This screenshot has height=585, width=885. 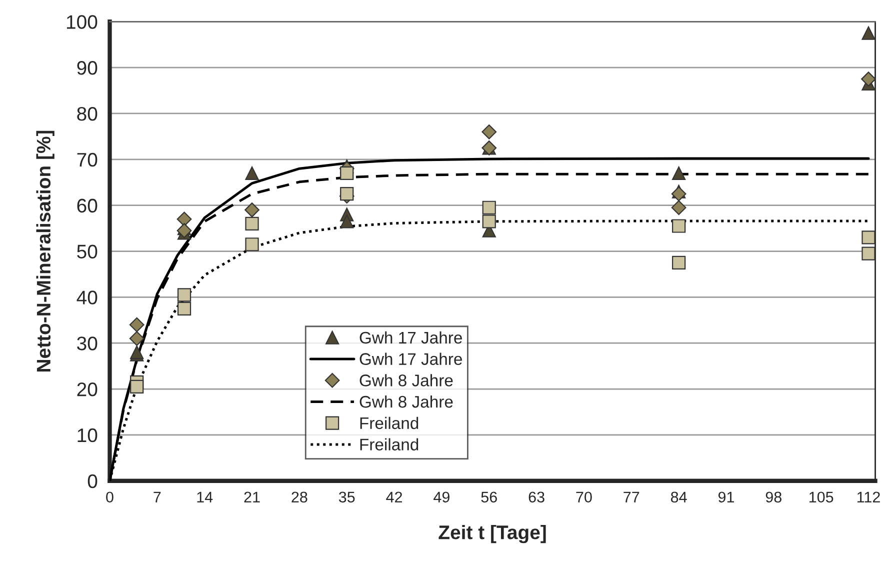 What do you see at coordinates (82, 22) in the screenshot?
I see `y-tick-label: 100` at bounding box center [82, 22].